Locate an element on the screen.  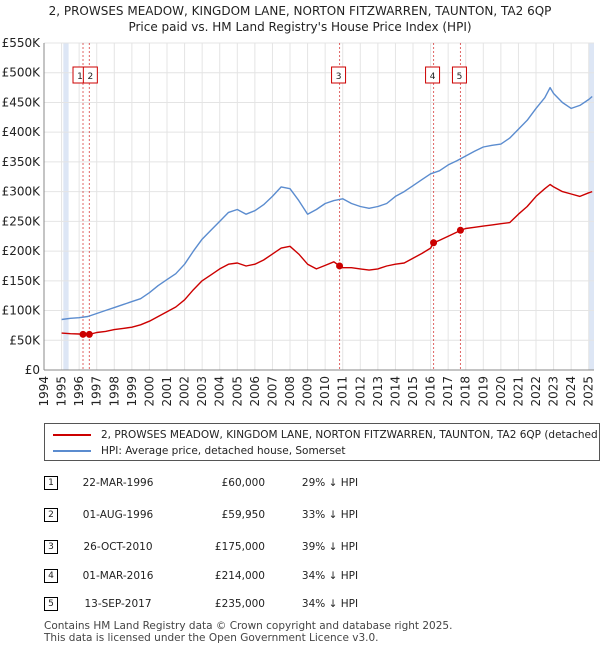
sale-date: 01-MAR-2016 is located at coordinates (118, 576).